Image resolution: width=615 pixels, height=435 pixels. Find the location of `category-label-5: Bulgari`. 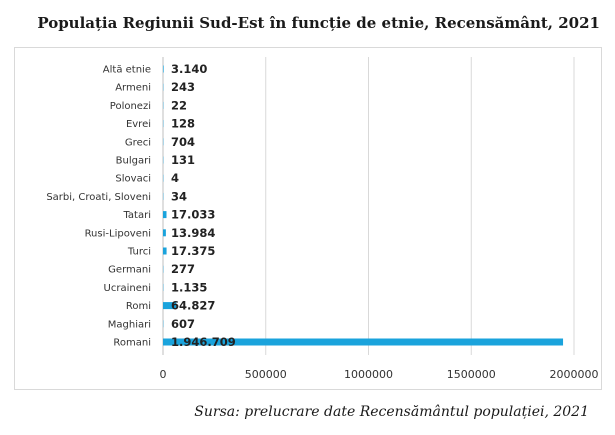

category-label-5: Bulgari is located at coordinates (133, 161).